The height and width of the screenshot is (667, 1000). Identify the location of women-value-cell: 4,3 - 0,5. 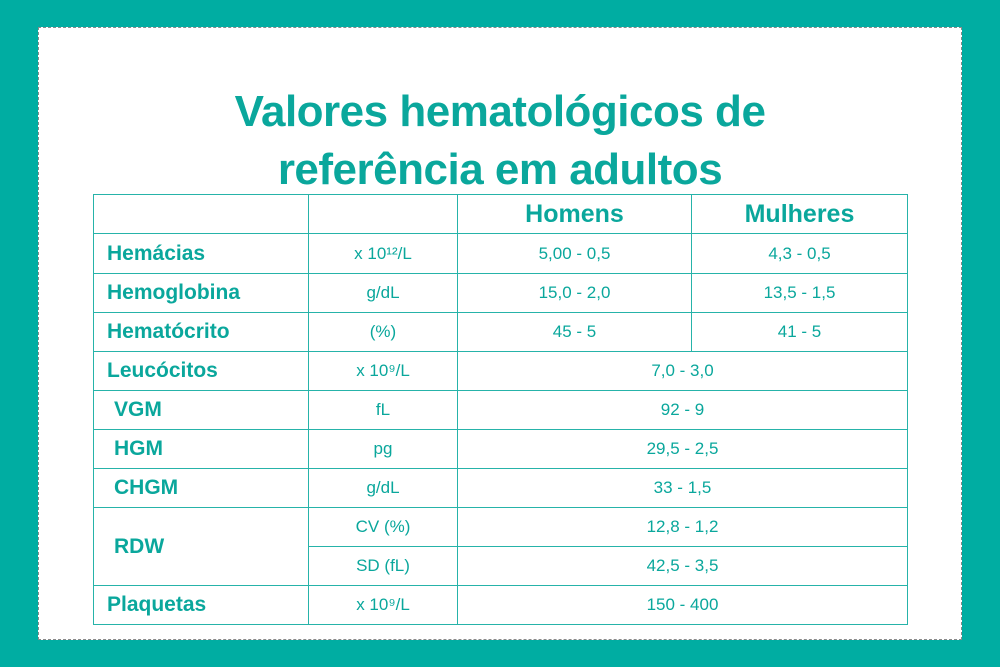
(799, 253).